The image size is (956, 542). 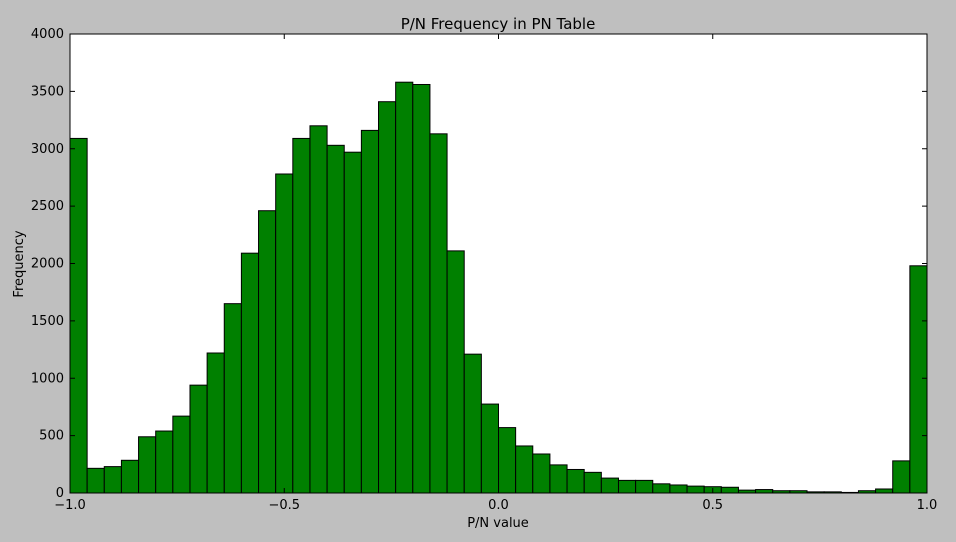 I want to click on y-tick-label: 3500, so click(x=47, y=91).